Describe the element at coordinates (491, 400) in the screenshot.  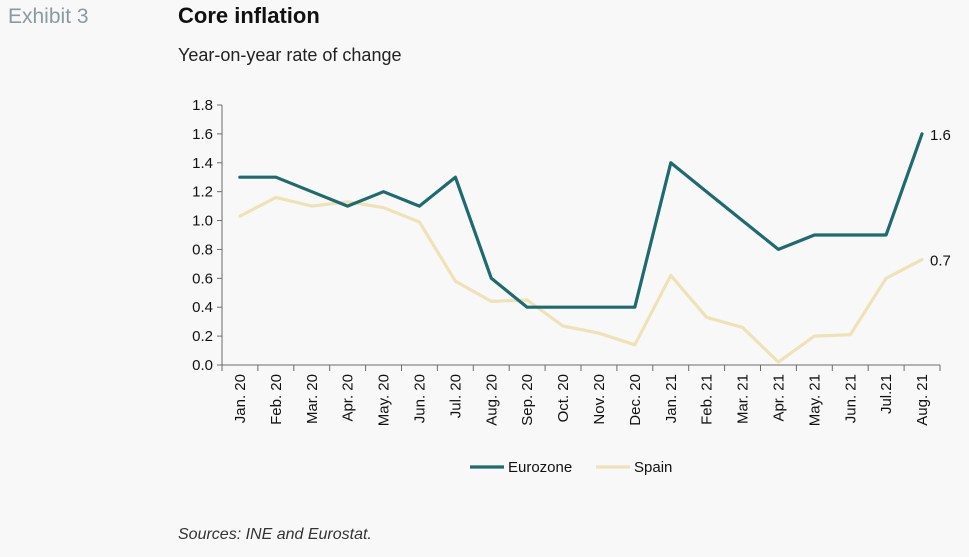
I see `x-tick-label: Aug. 20` at that location.